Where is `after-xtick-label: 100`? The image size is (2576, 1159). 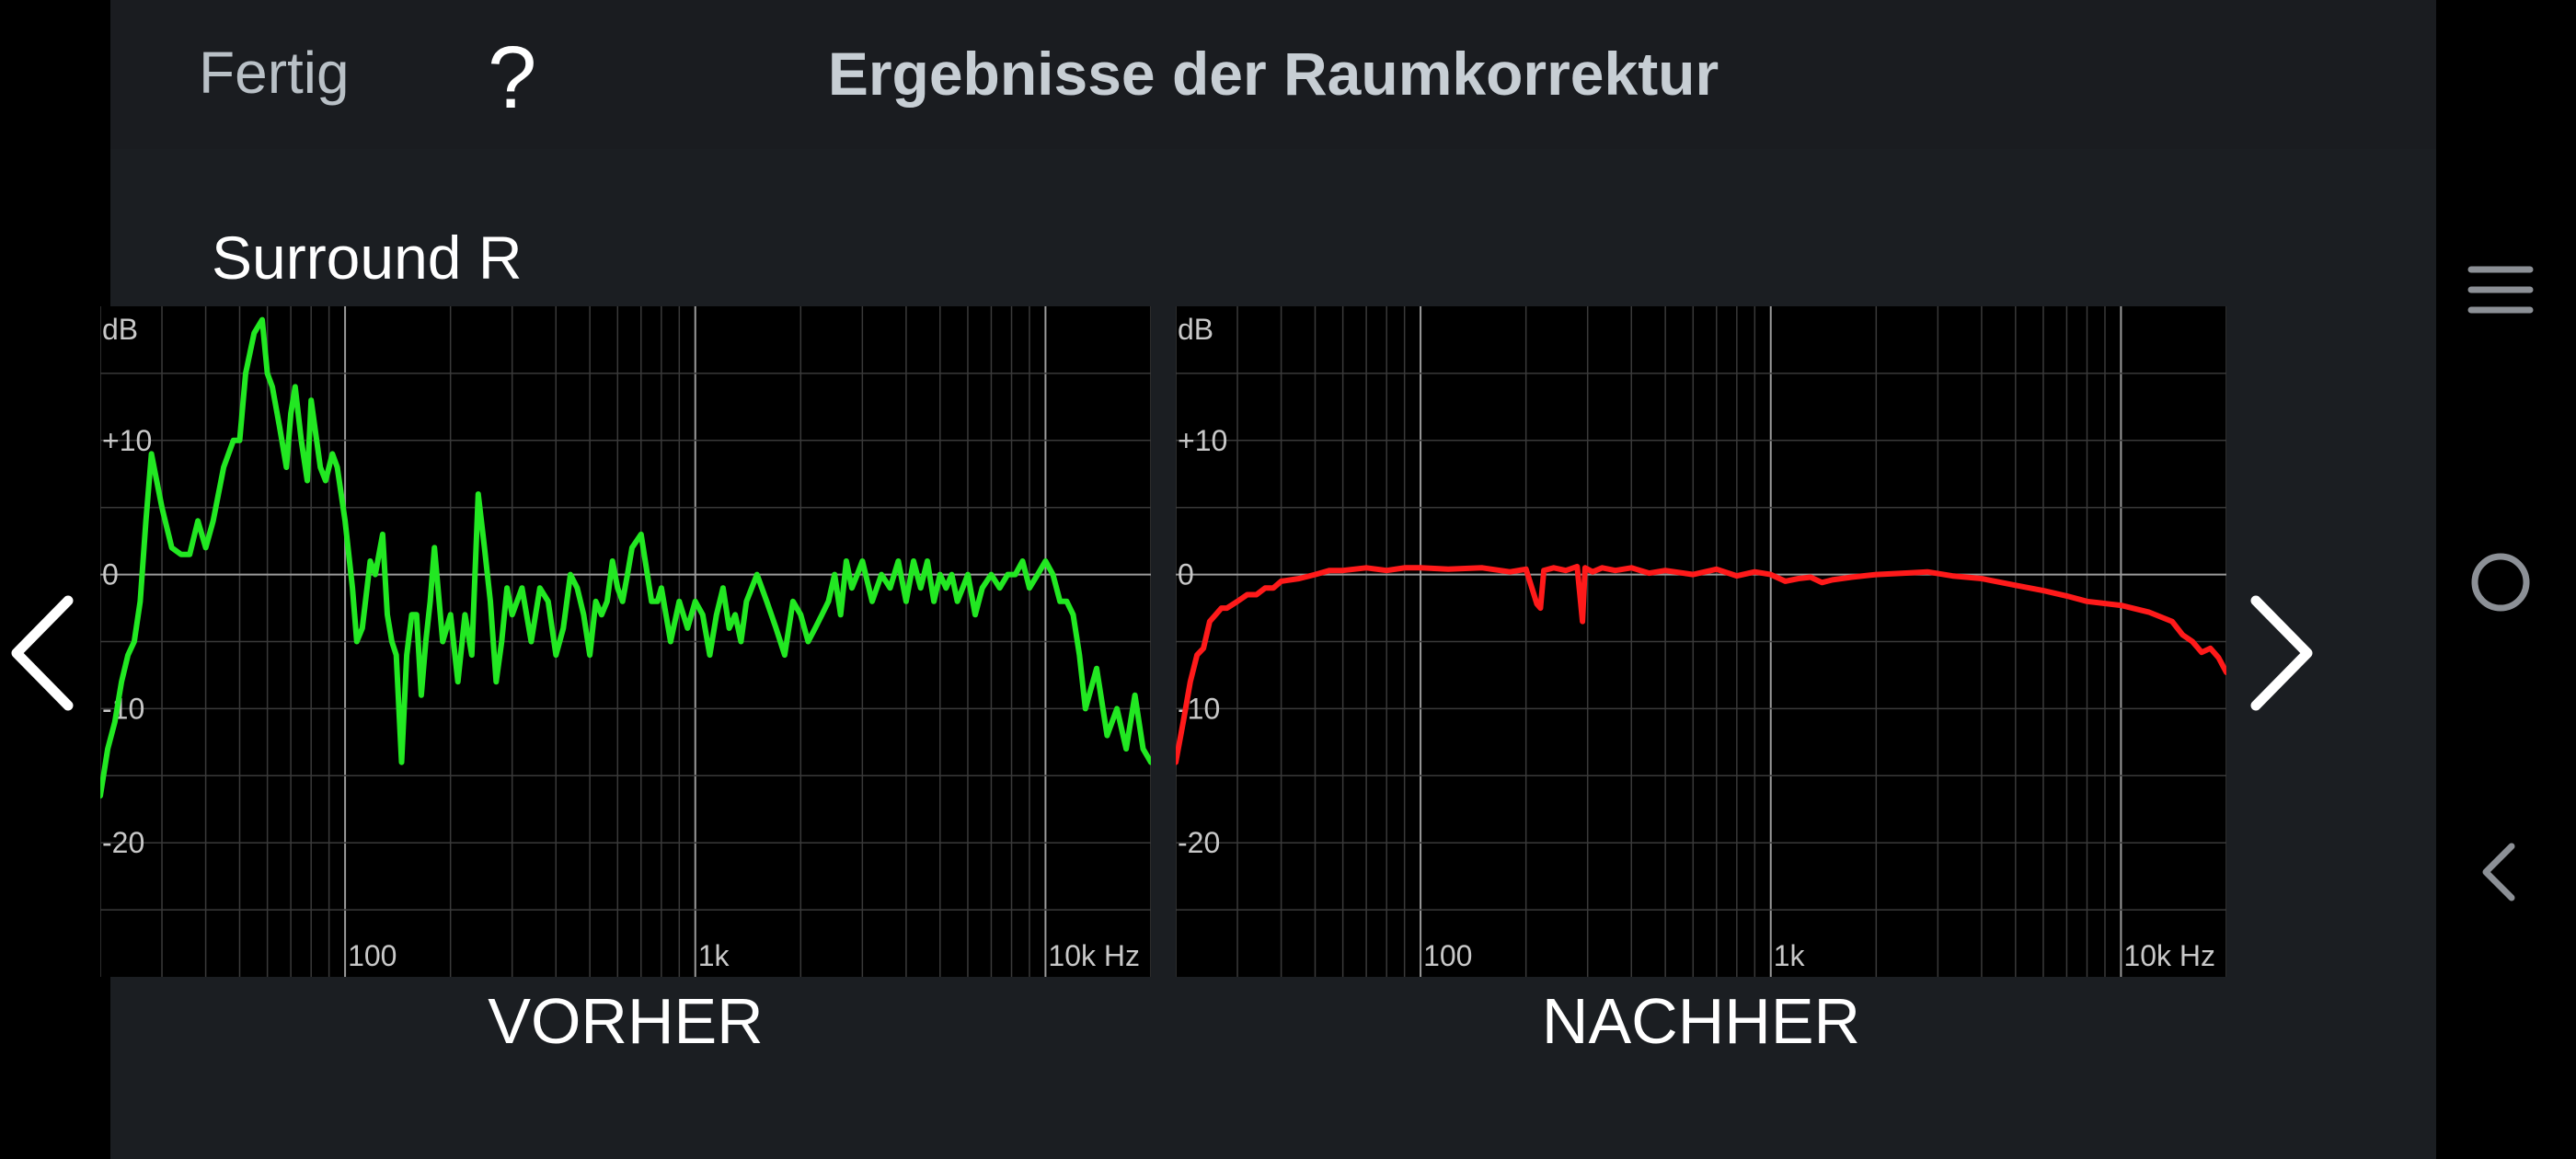
after-xtick-label: 100 is located at coordinates (1447, 955).